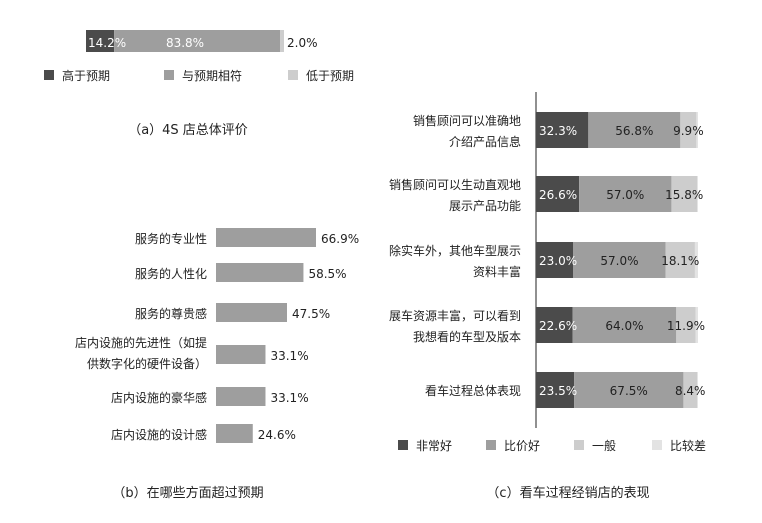  I want to click on panel-c-category-label-4-1: 展车资源丰富，可以看到, so click(455, 315).